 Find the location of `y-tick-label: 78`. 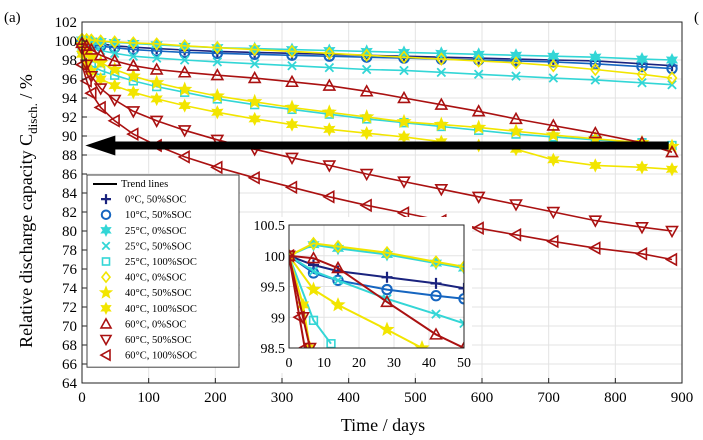

y-tick-label: 78 is located at coordinates (69, 251).